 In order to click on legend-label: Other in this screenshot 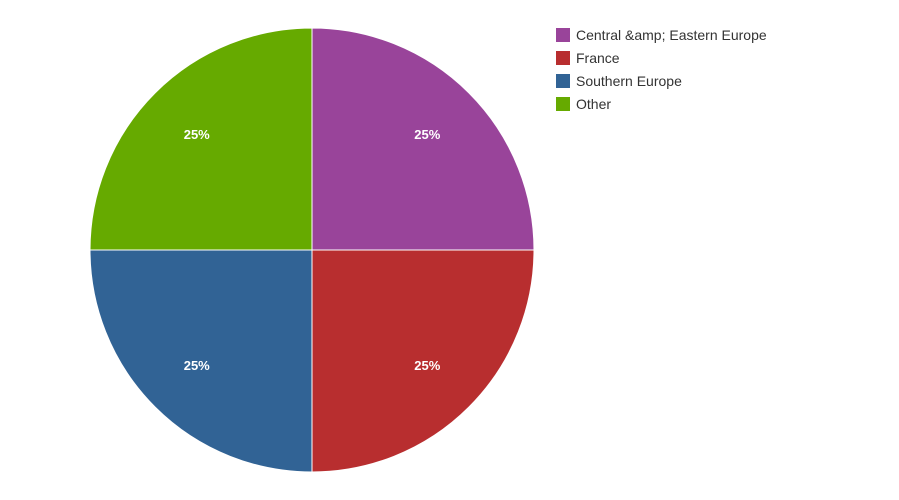, I will do `click(594, 103)`.